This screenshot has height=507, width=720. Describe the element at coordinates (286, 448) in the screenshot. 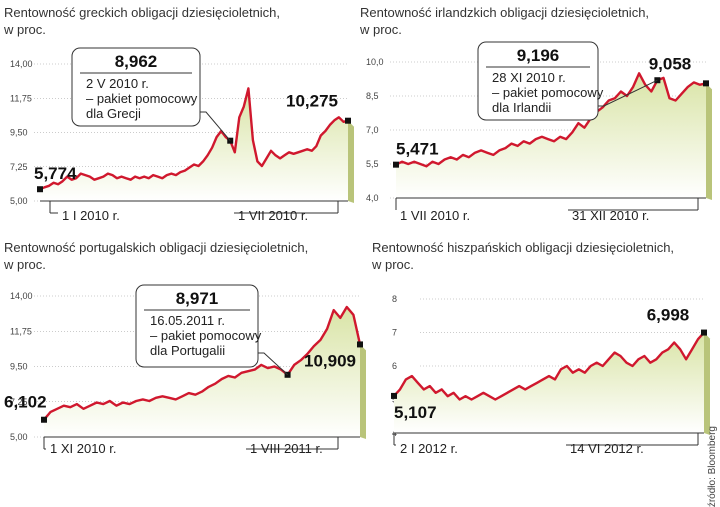

I see `x-axis-label: 1 VIII 2011 r.` at that location.